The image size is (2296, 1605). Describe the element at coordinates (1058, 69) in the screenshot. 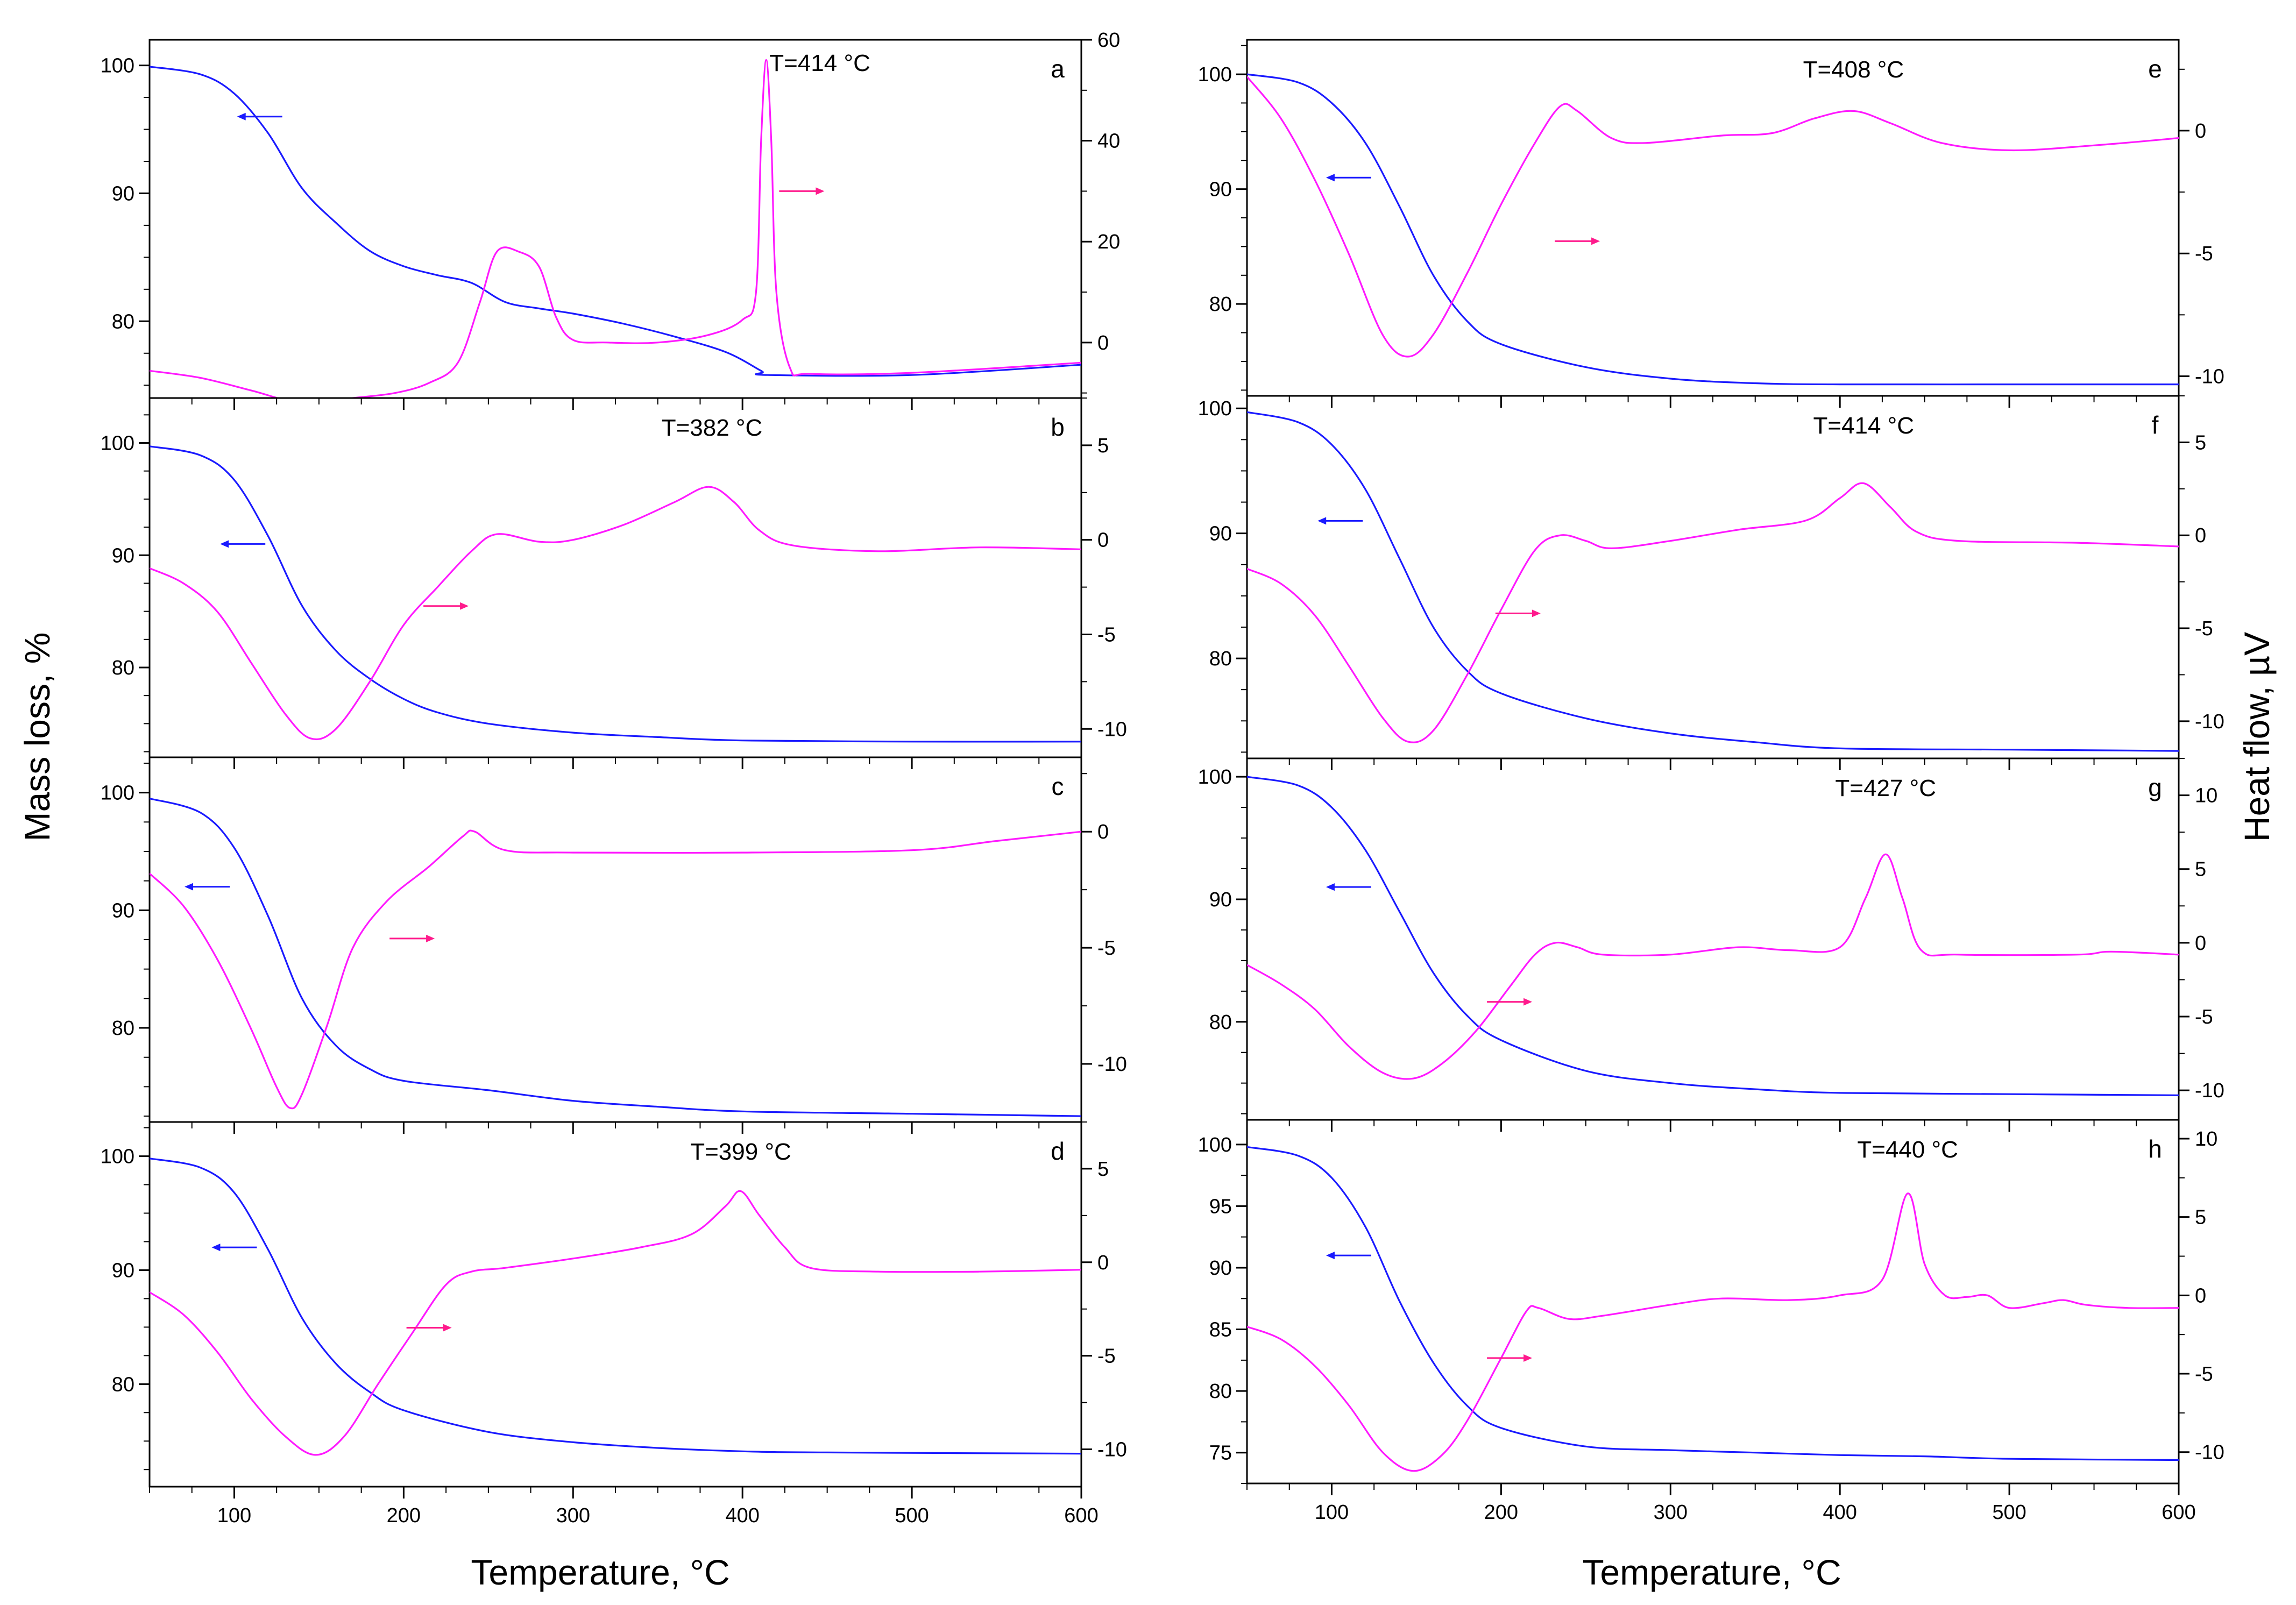

I see `panel-letter: a` at that location.